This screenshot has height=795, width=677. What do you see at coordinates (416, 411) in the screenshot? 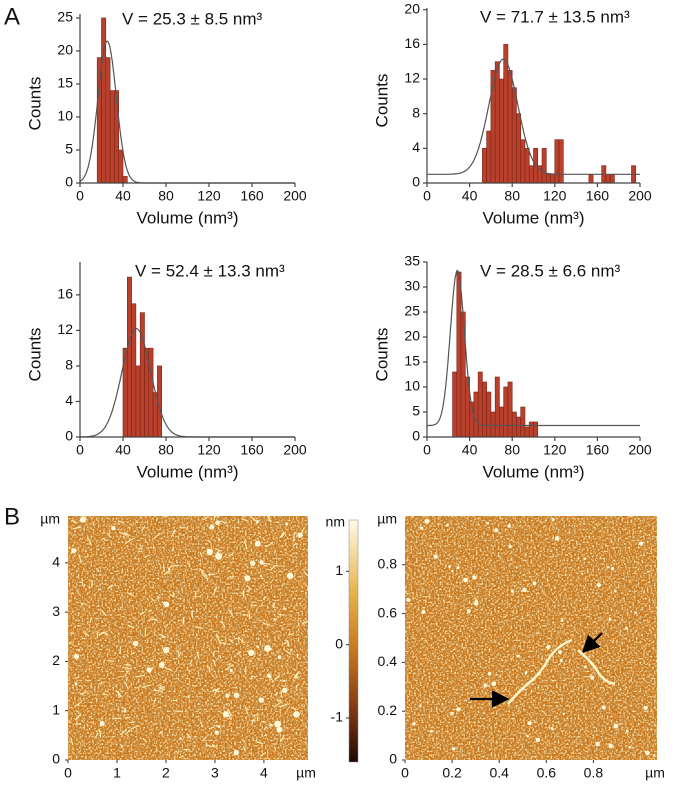
I see `y-tick-label: 5` at bounding box center [416, 411].